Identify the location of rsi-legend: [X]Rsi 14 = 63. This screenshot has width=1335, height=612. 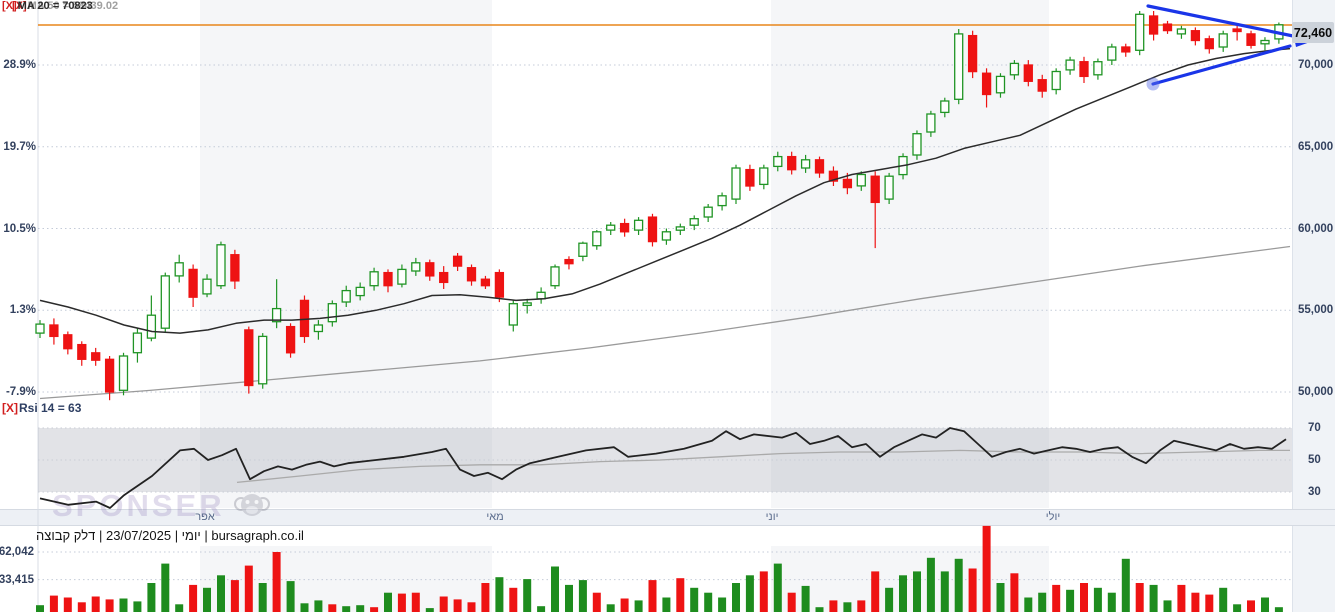
(41, 408).